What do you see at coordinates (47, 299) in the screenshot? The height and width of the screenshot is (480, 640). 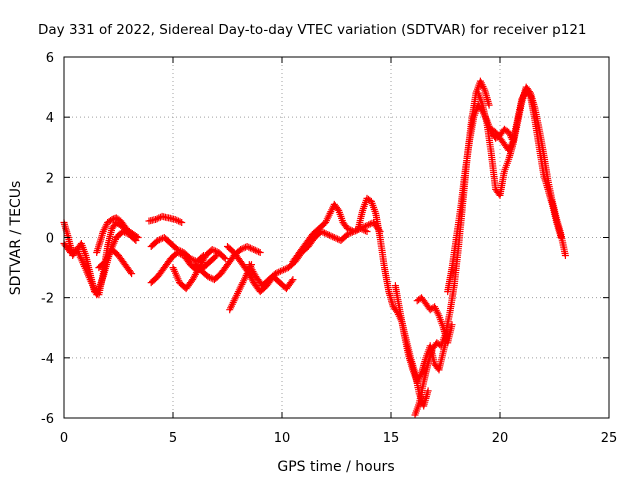 I see `y-tick-label: -2` at bounding box center [47, 299].